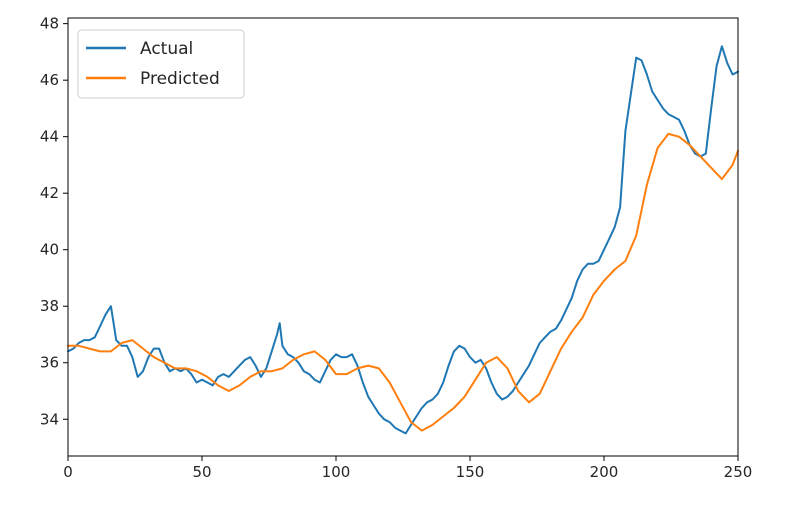 The width and height of the screenshot is (786, 512). I want to click on y-tick-label: 40, so click(49, 250).